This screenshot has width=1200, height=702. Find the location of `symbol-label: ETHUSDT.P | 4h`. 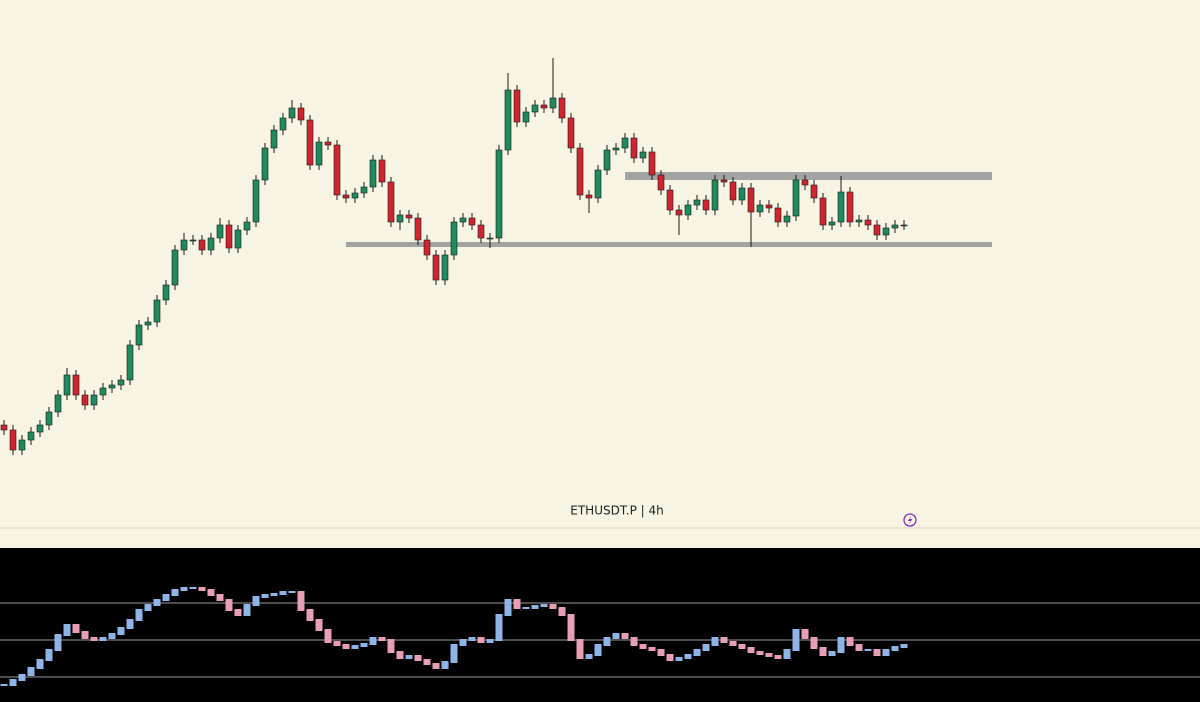

symbol-label: ETHUSDT.P | 4h is located at coordinates (616, 511).